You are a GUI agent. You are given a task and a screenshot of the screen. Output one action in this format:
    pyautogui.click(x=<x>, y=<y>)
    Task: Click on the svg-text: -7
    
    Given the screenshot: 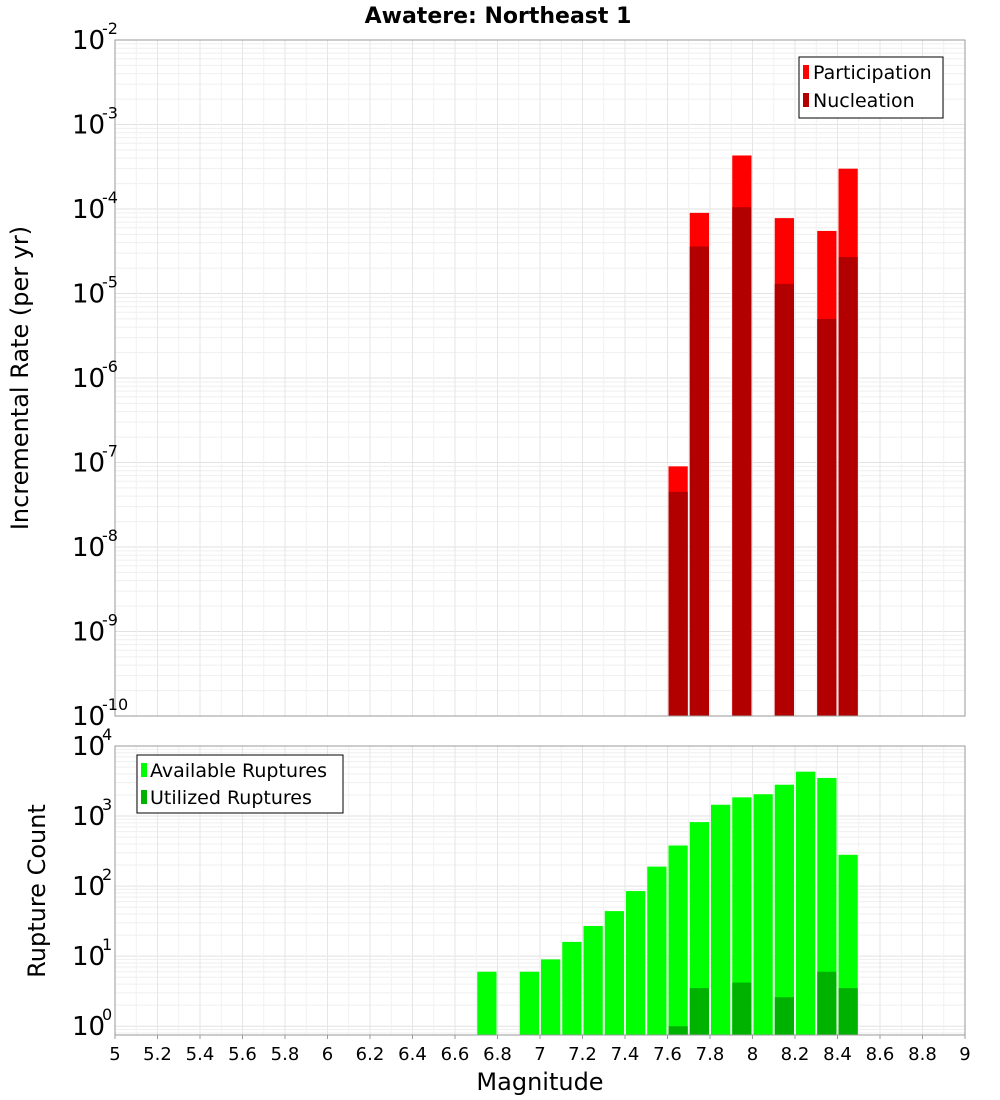 What is the action you would take?
    pyautogui.click(x=110, y=451)
    